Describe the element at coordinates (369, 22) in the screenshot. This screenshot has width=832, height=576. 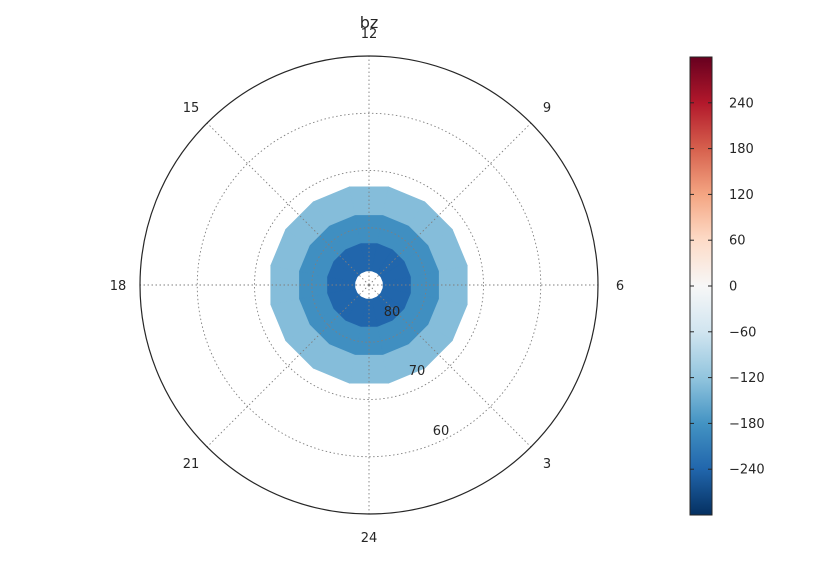
I see `chart-title: bz` at that location.